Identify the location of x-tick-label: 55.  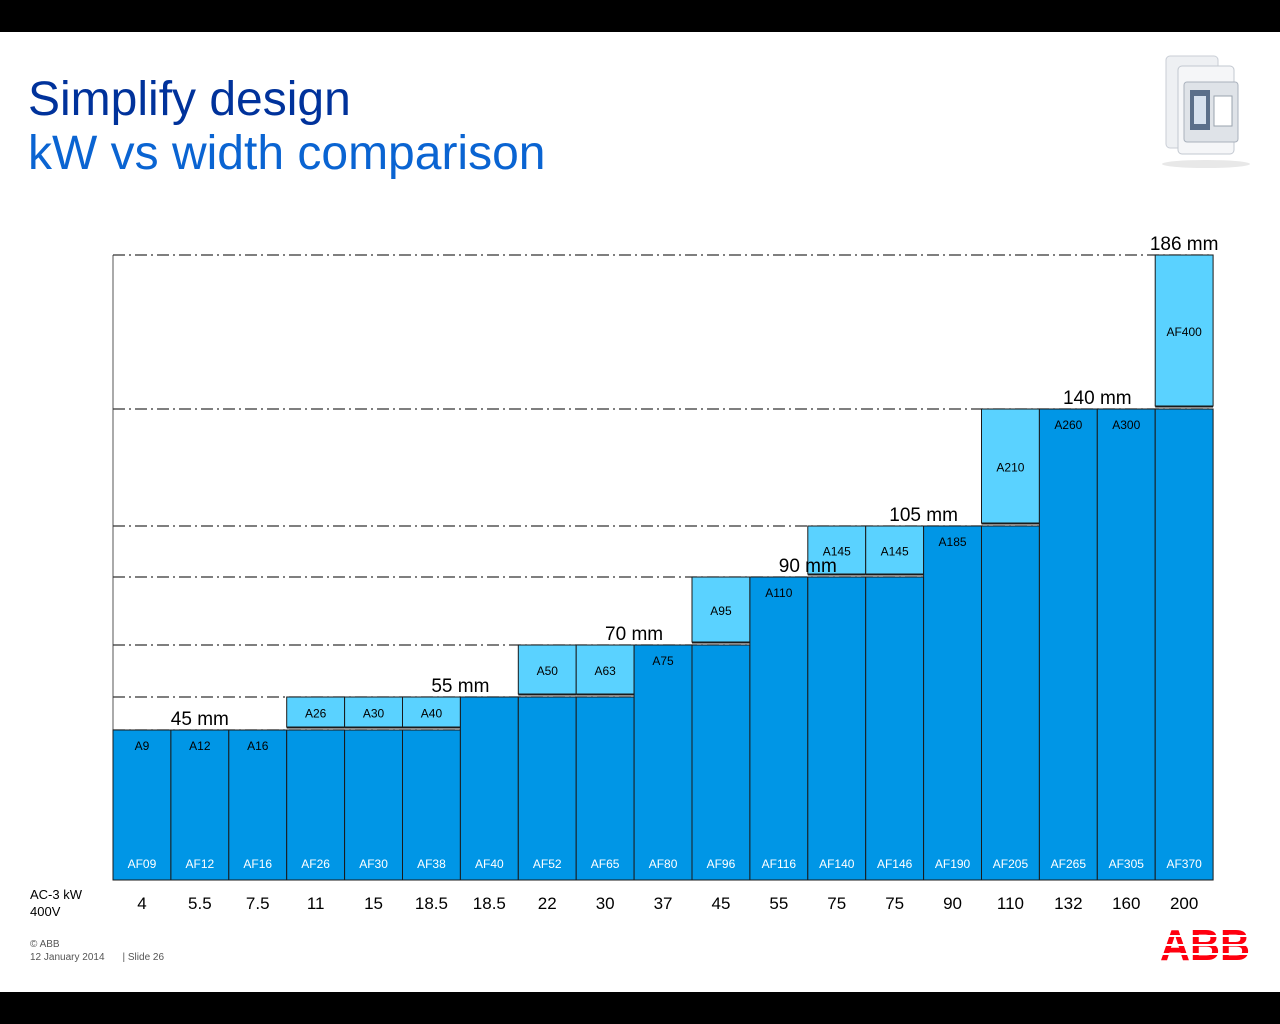
(778, 903).